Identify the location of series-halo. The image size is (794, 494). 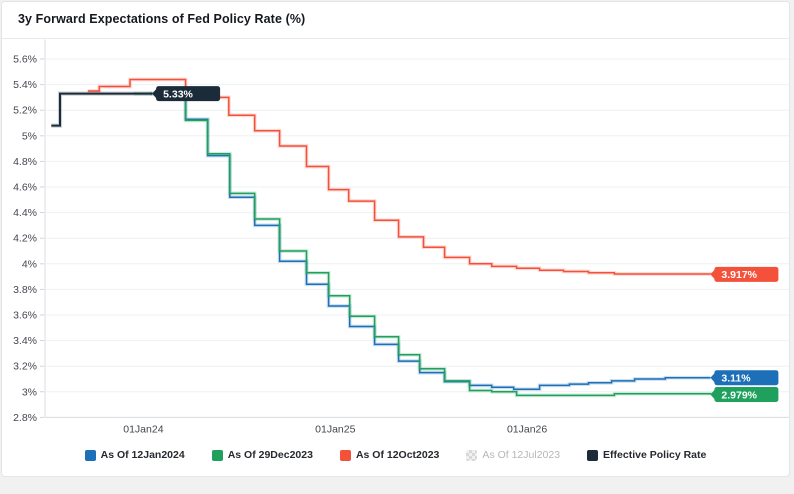
(102, 109).